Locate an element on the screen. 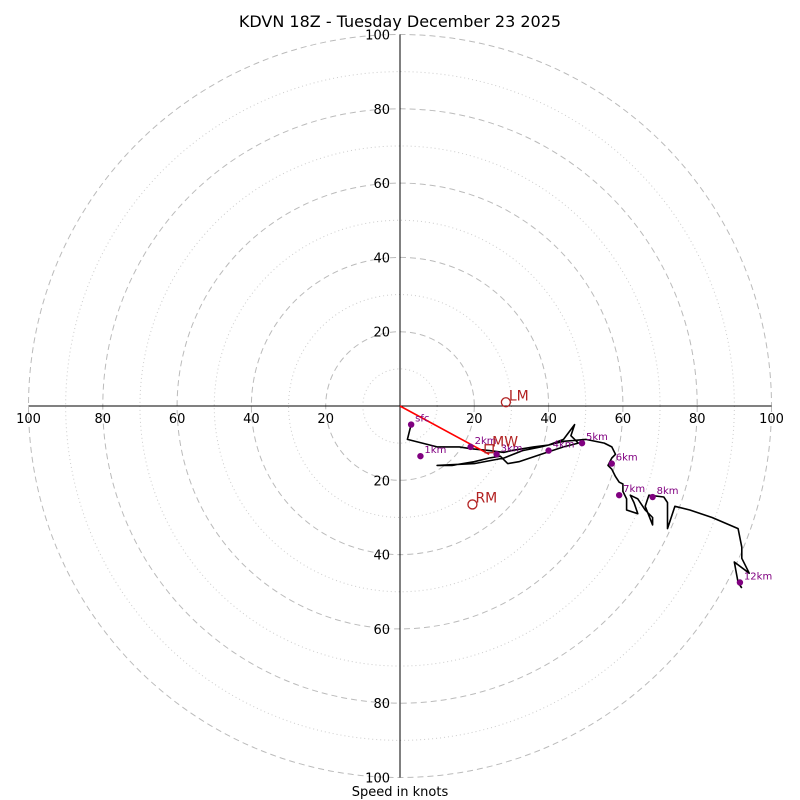 Image resolution: width=800 pixels, height=800 pixels. mean-wind-vector is located at coordinates (444, 430).